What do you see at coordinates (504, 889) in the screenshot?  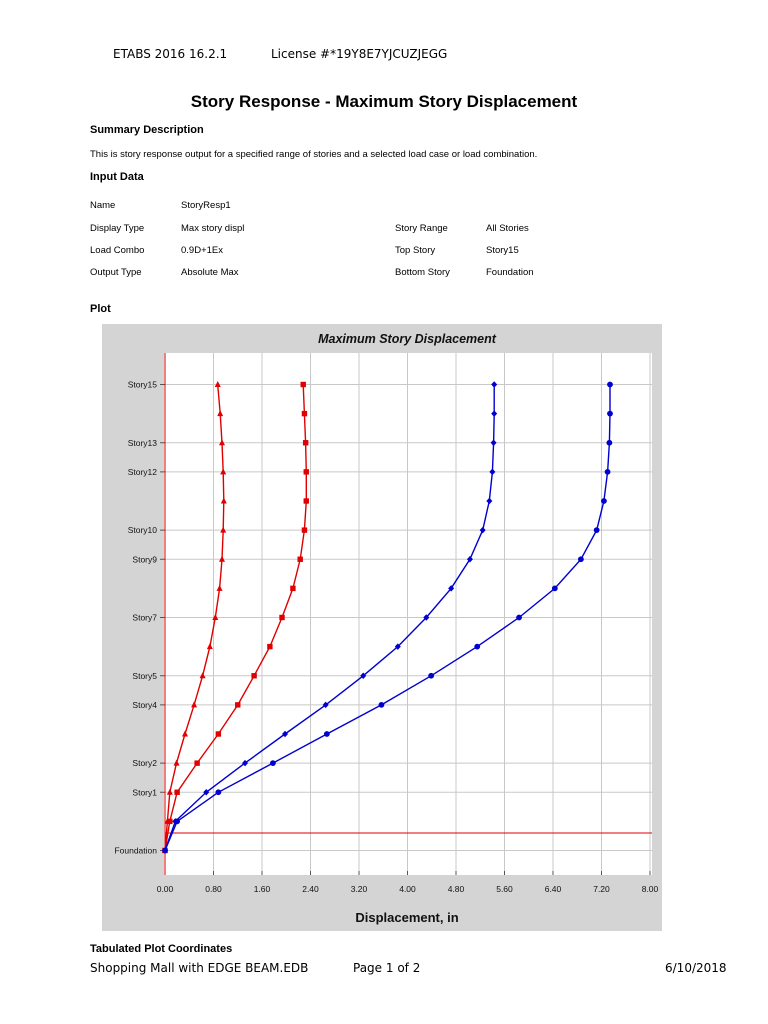 I see `x-tick-label: 5.60` at bounding box center [504, 889].